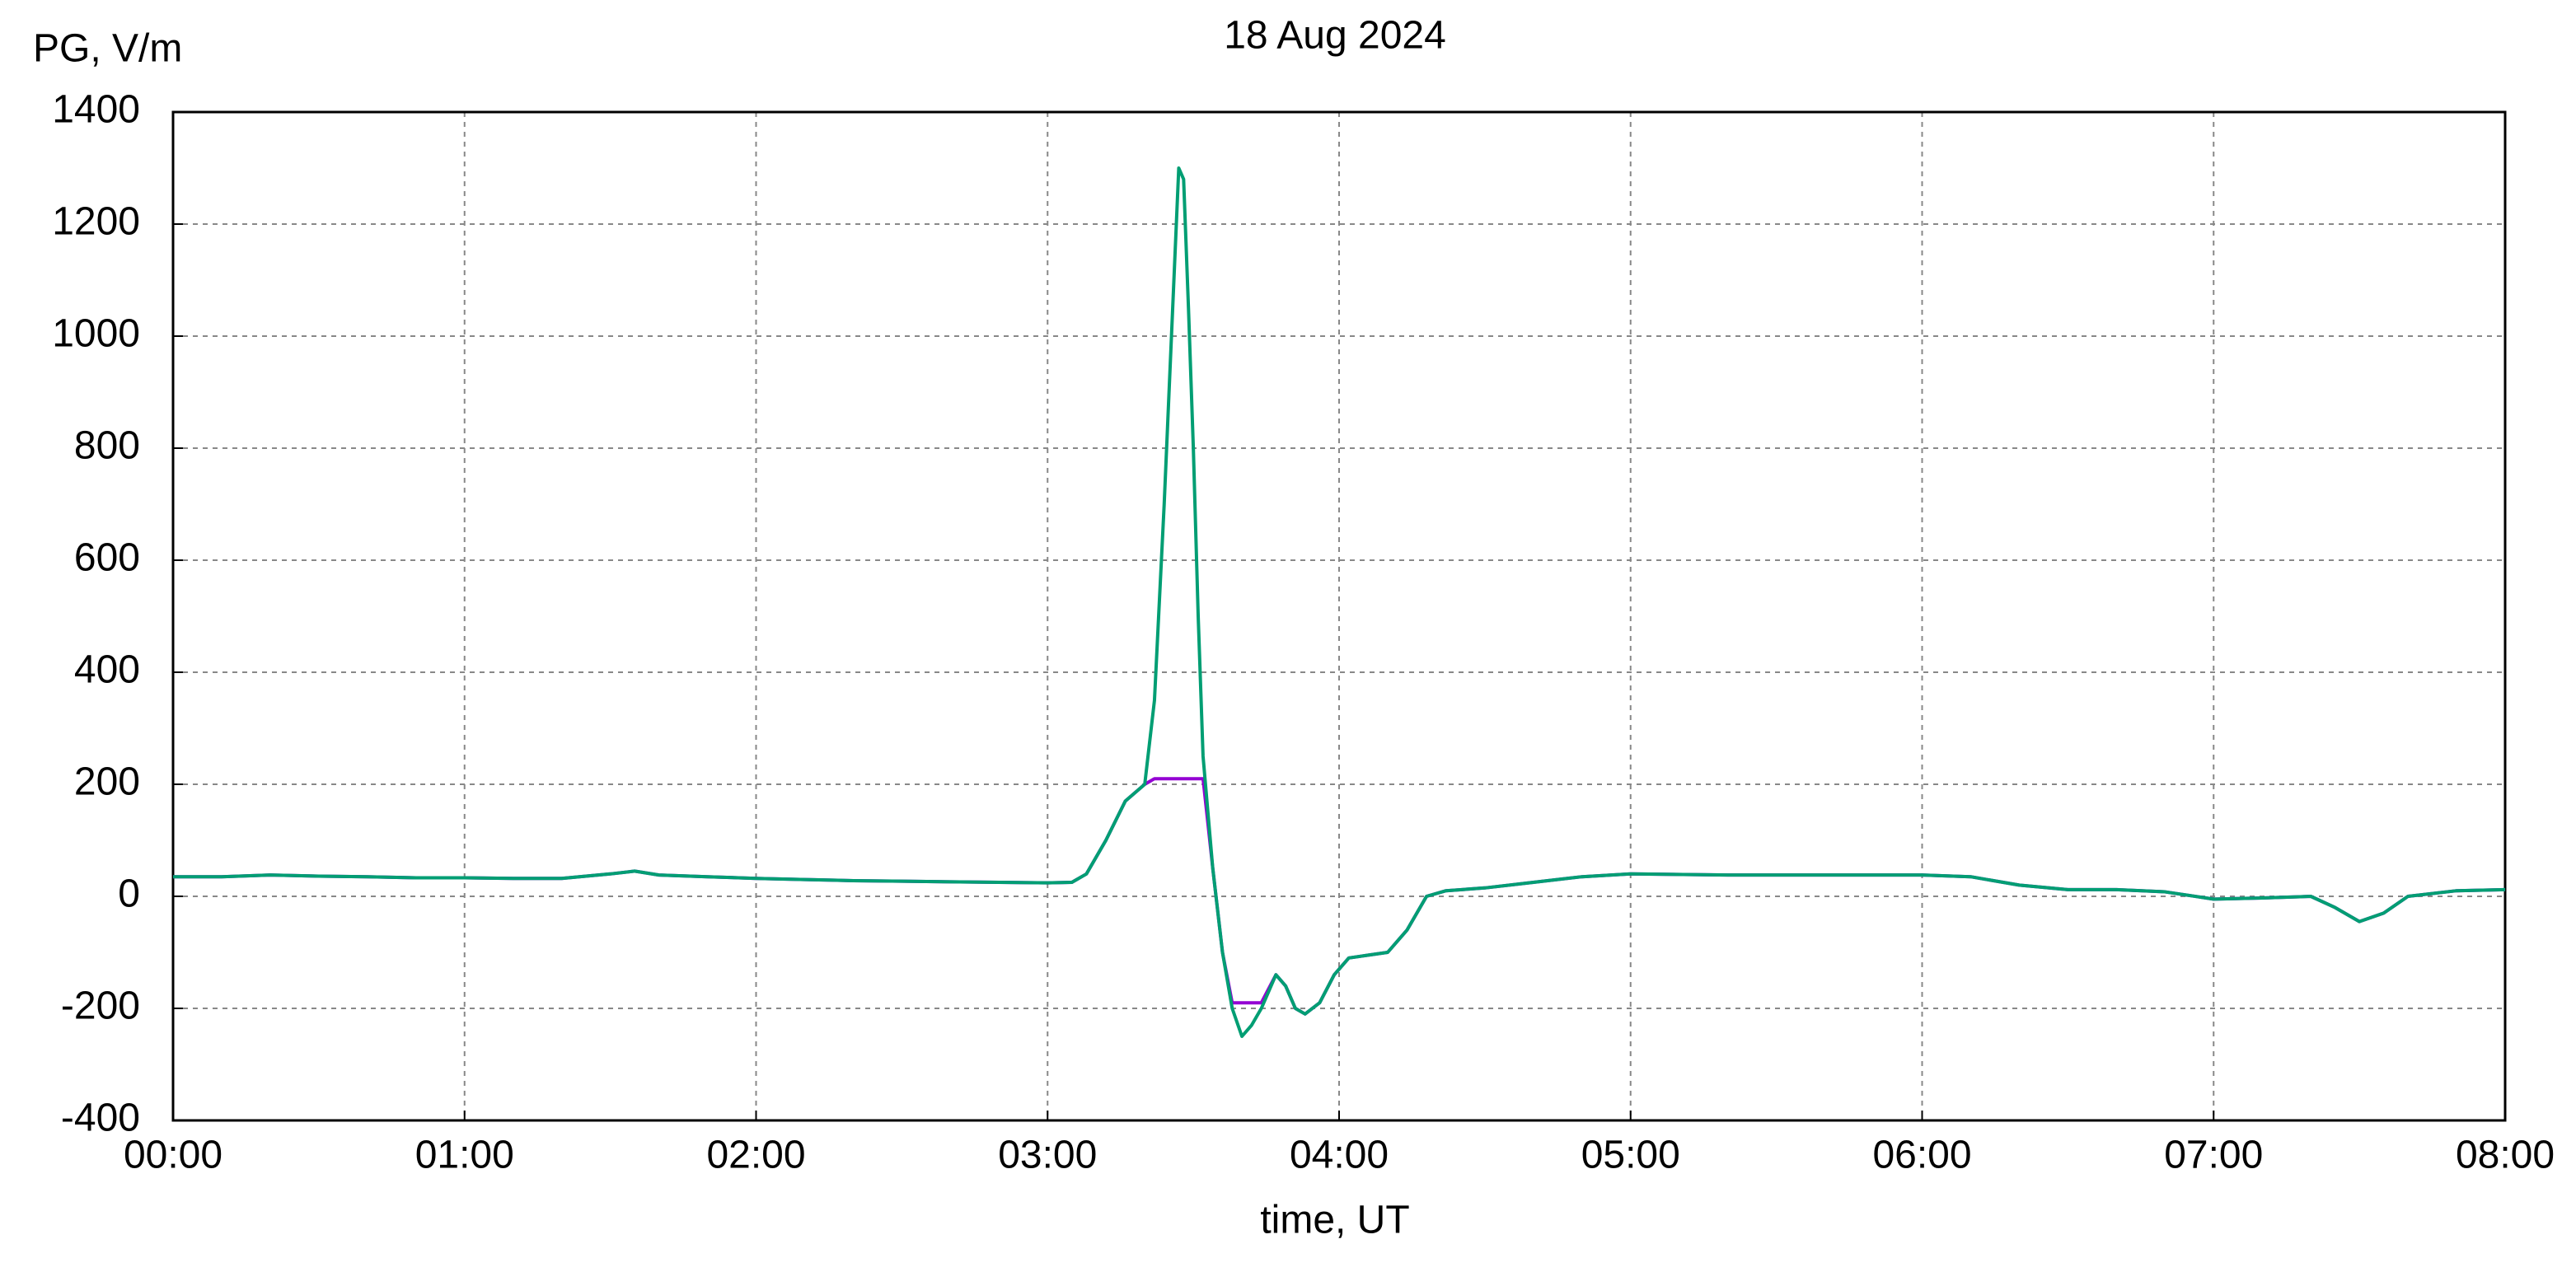 Image resolution: width=2576 pixels, height=1272 pixels. I want to click on y-tick-label: 1200, so click(96, 222).